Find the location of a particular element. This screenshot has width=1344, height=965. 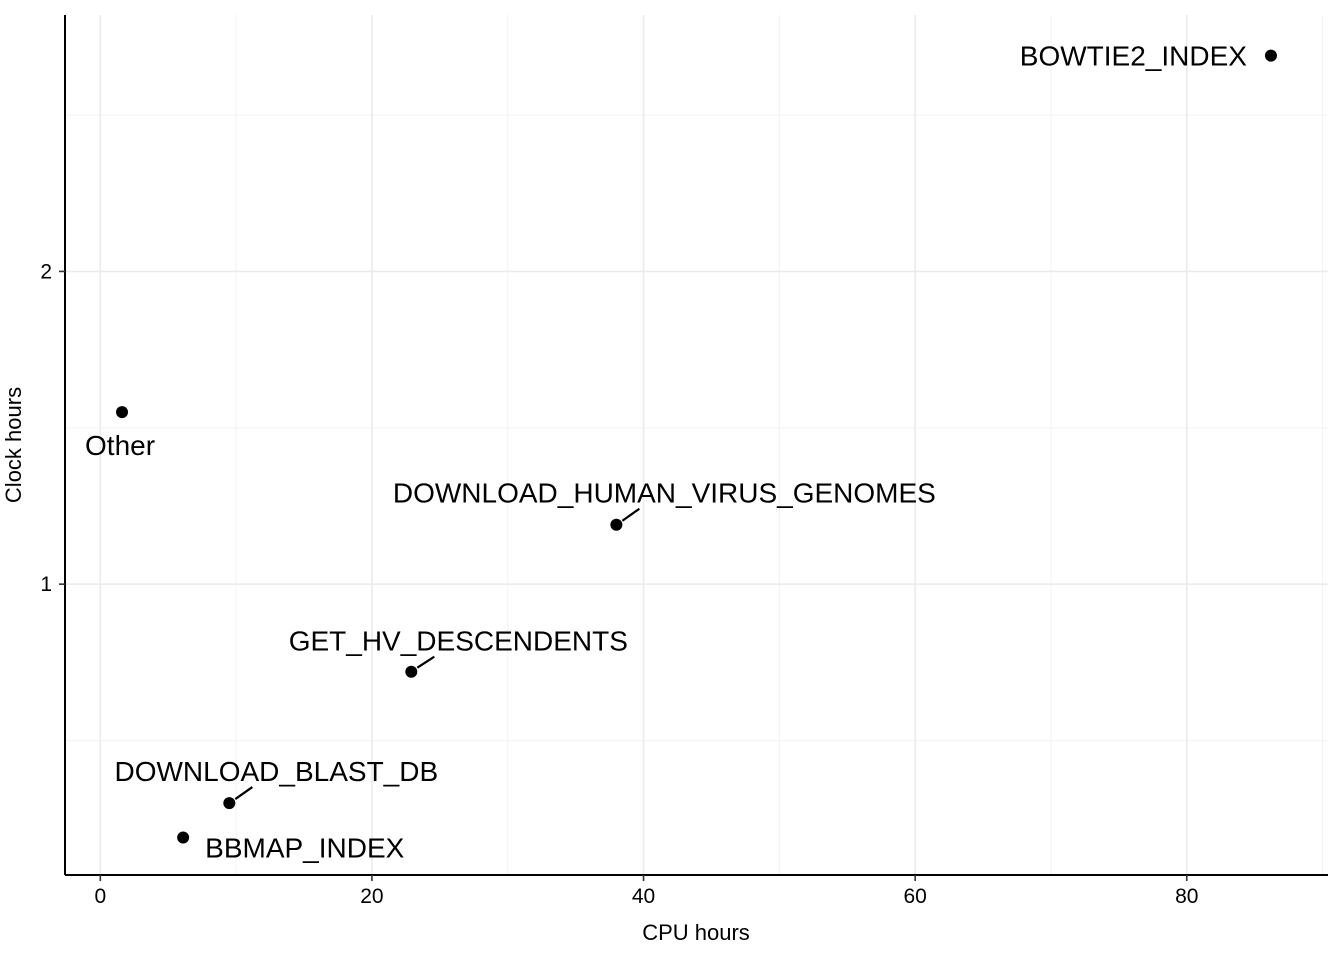

x-tick-label: 60 is located at coordinates (914, 896).